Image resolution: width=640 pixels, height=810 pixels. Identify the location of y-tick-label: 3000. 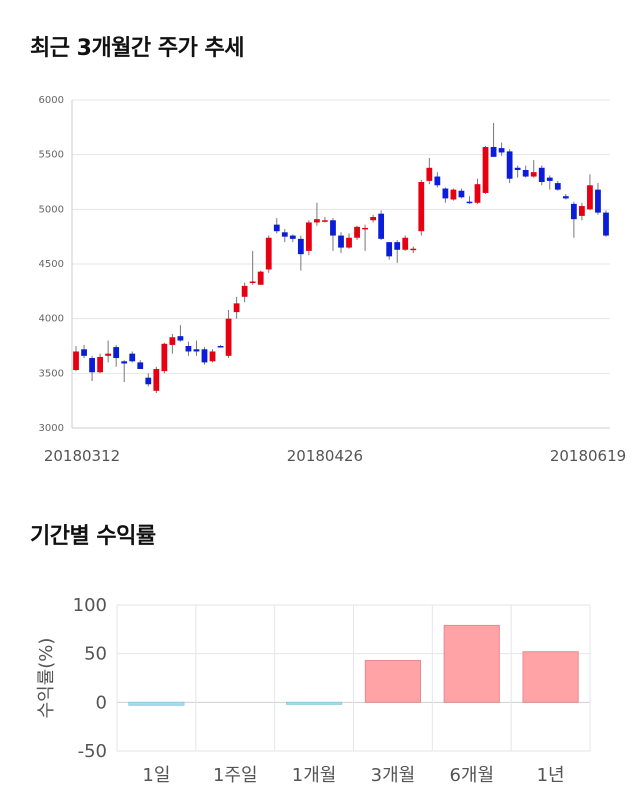
(51, 428).